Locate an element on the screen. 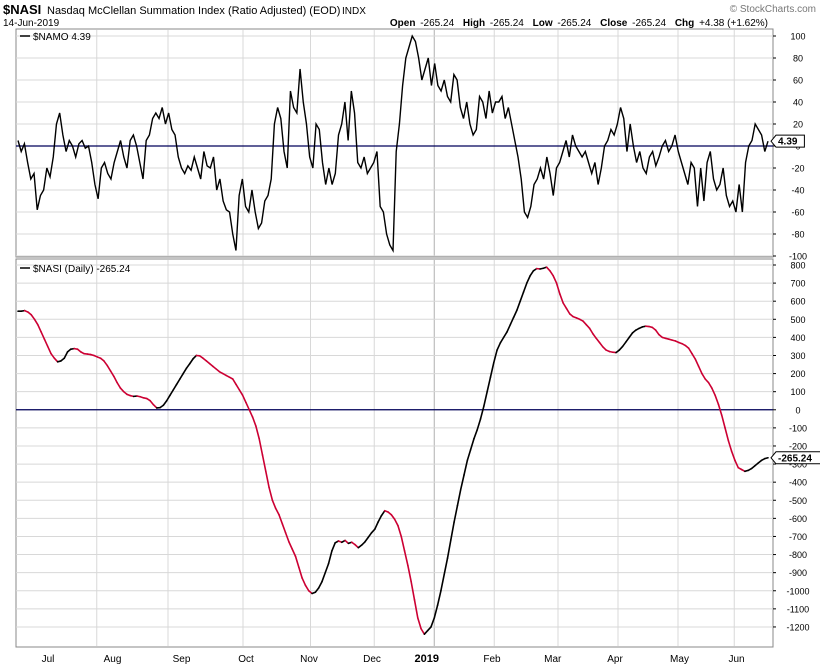  nasi-legend-label: $NASI (Daily) -265.24 is located at coordinates (82, 269).